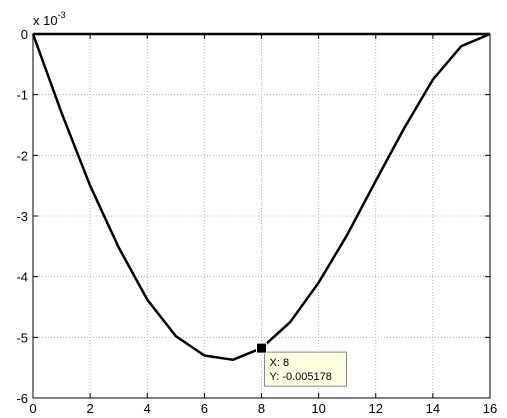  What do you see at coordinates (24, 34) in the screenshot?
I see `y-tick-label: 0` at bounding box center [24, 34].